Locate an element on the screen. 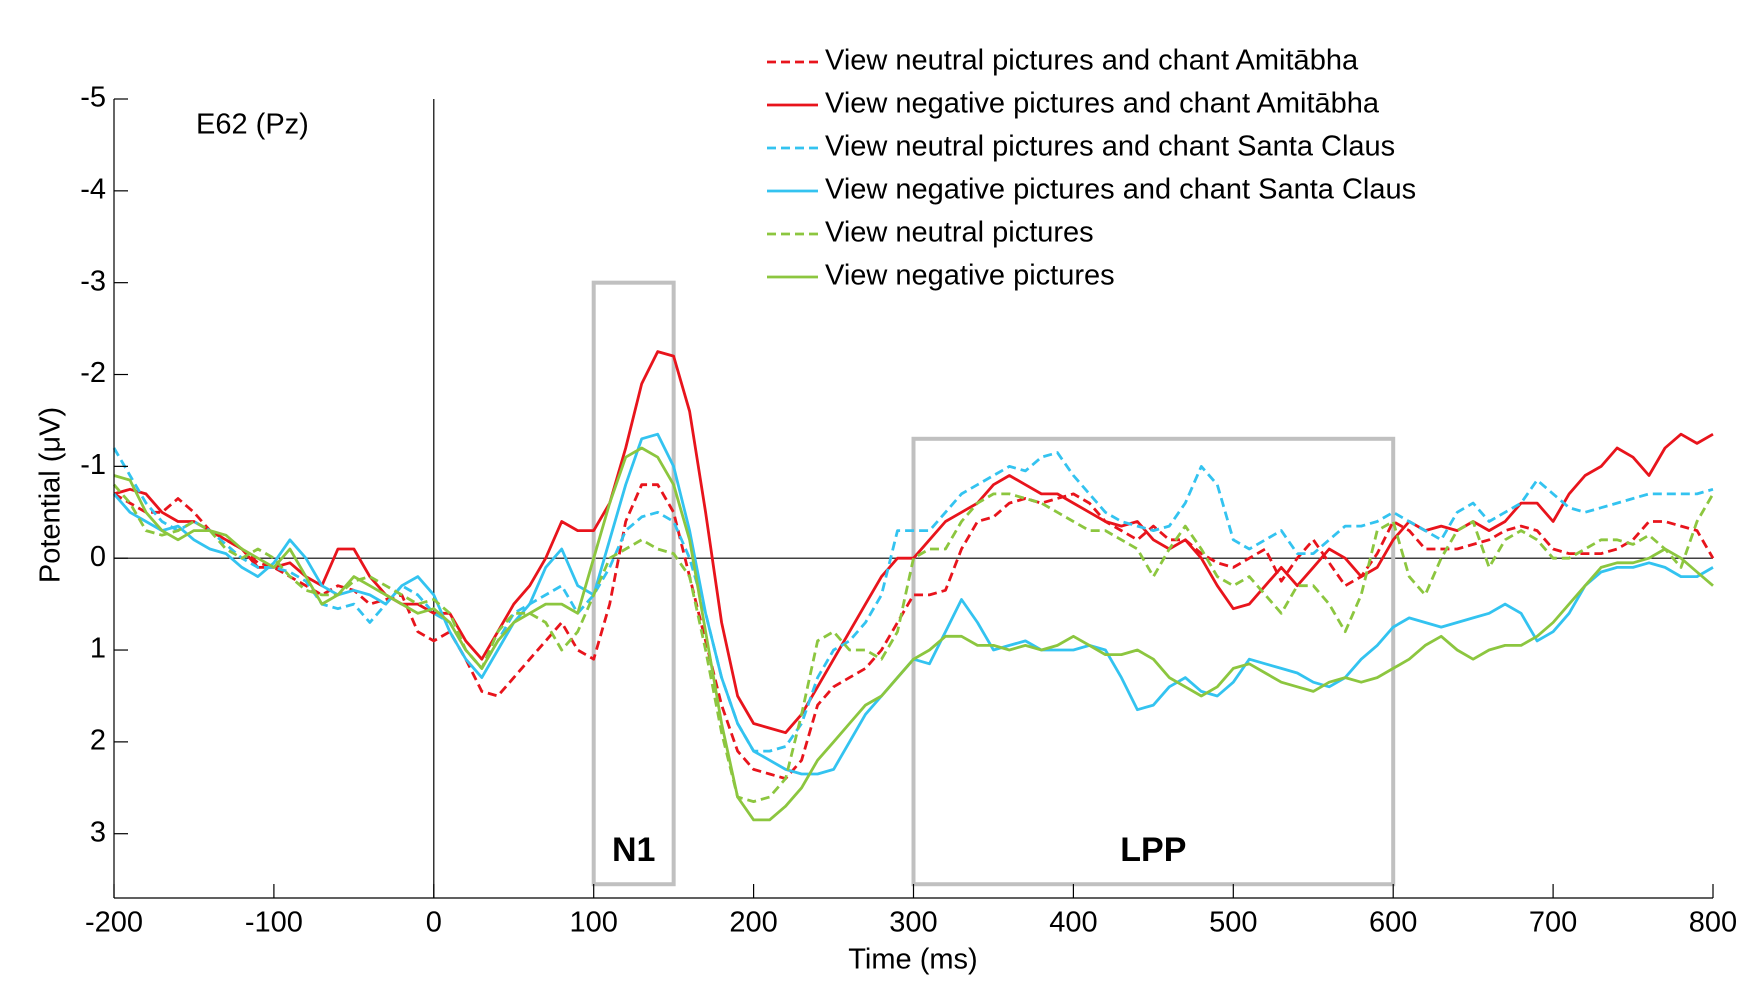 The height and width of the screenshot is (1000, 1760). y-tick-label: -3 is located at coordinates (93, 281).